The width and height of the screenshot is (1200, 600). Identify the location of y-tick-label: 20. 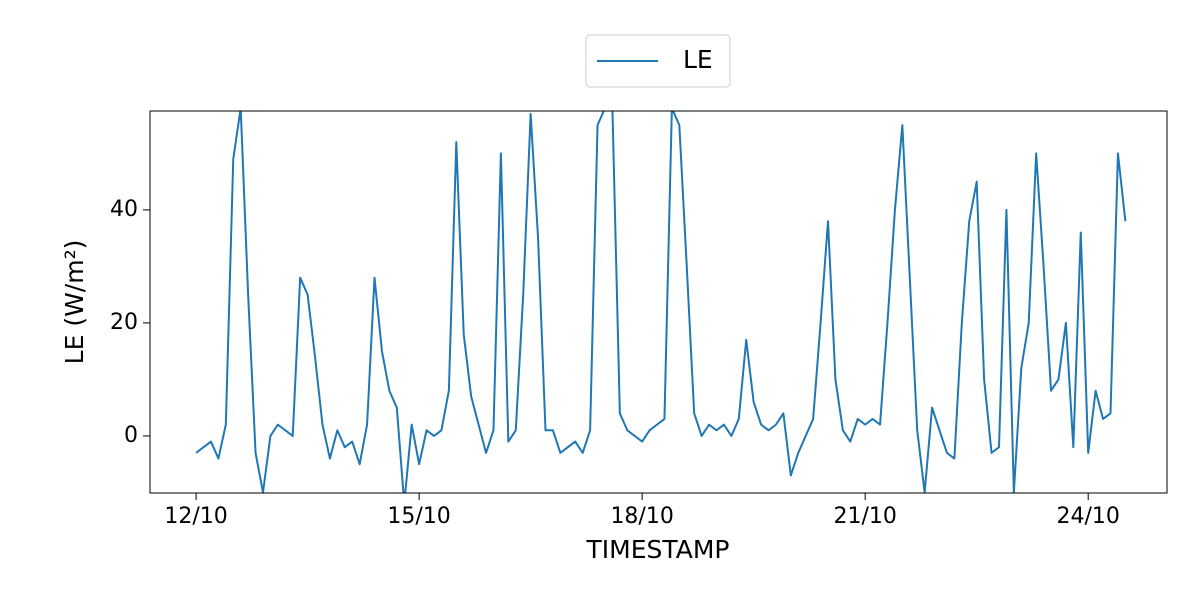
(124, 322).